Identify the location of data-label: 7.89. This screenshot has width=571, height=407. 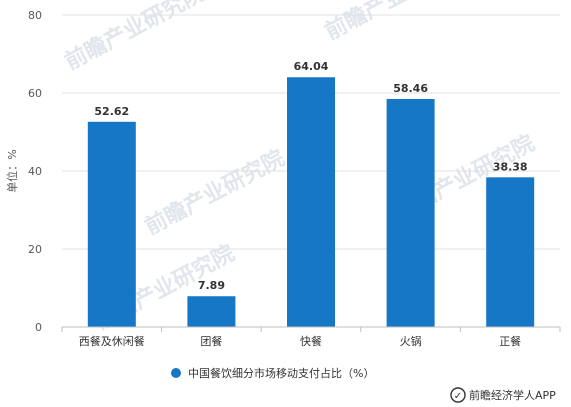
(211, 285).